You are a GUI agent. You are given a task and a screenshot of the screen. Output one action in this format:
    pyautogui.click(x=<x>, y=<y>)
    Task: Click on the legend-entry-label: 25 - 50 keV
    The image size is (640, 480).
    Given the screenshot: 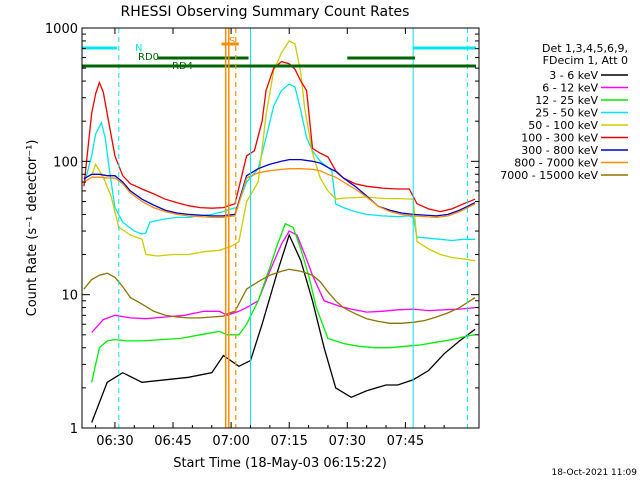 What is the action you would take?
    pyautogui.click(x=566, y=113)
    